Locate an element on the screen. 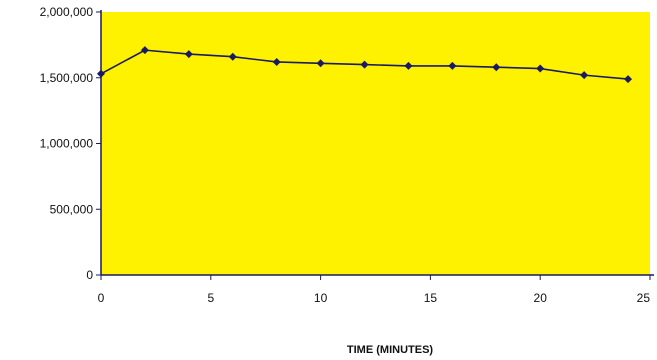 The height and width of the screenshot is (360, 657). x-tick-label: 15 is located at coordinates (431, 298).